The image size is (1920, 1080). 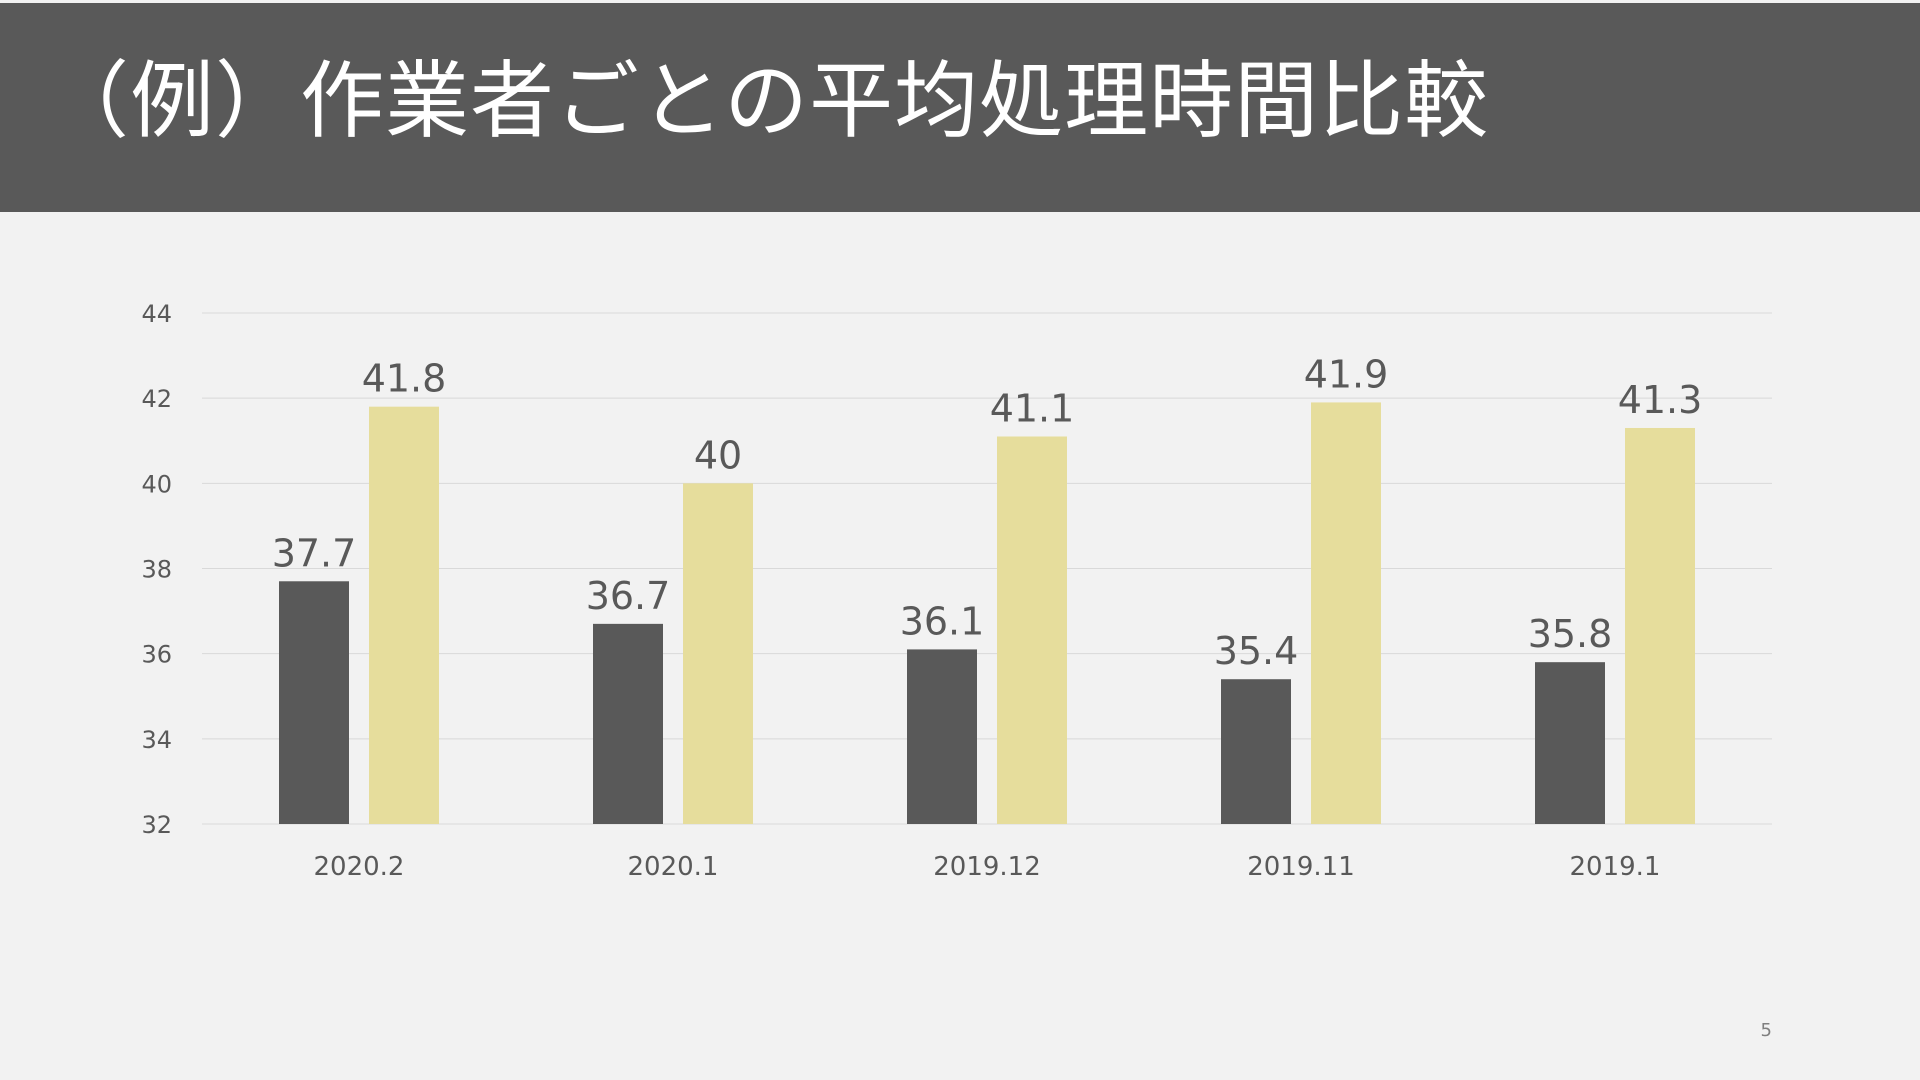 What do you see at coordinates (404, 379) in the screenshot?
I see `data-label: 41.8` at bounding box center [404, 379].